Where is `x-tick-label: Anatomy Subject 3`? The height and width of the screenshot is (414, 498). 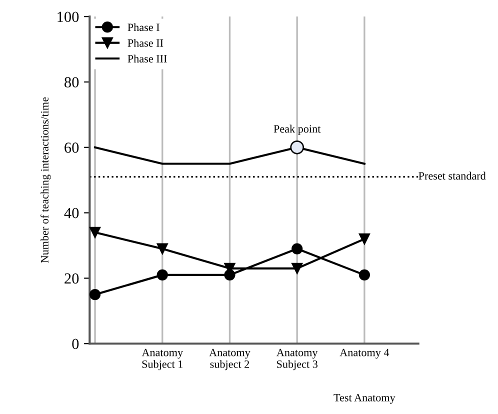 x-tick-label: Anatomy Subject 3 is located at coordinates (297, 359).